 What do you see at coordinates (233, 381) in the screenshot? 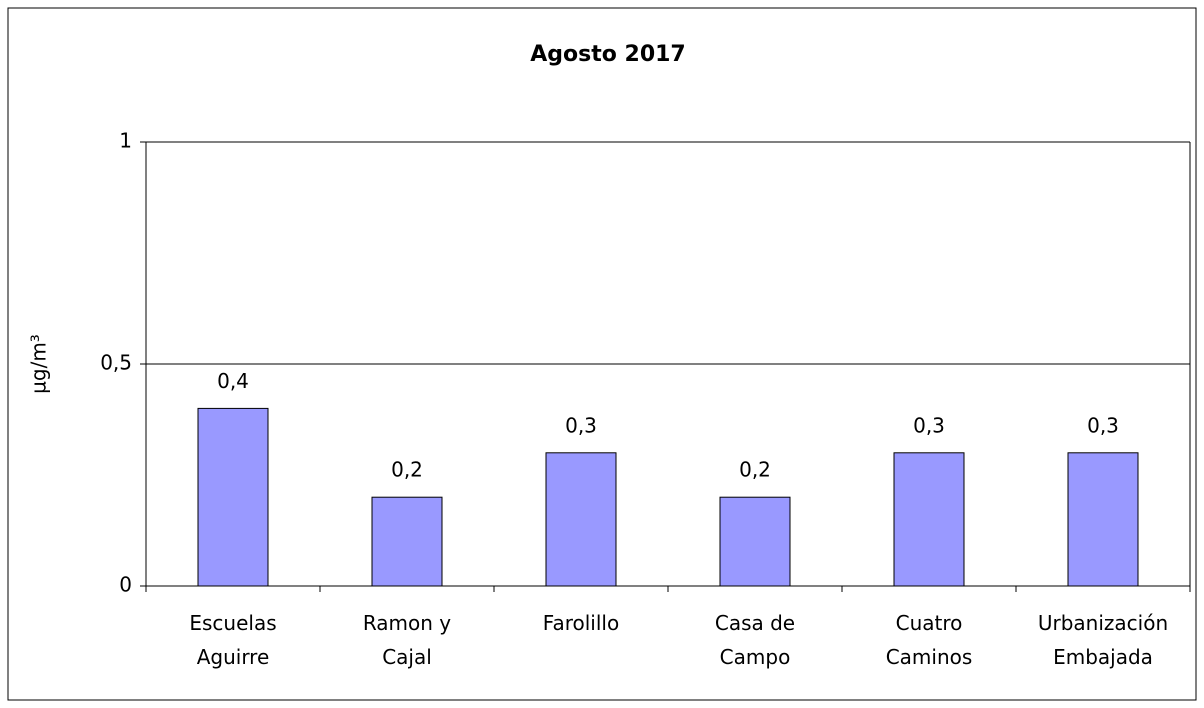
I see `data-label: 0,4` at bounding box center [233, 381].